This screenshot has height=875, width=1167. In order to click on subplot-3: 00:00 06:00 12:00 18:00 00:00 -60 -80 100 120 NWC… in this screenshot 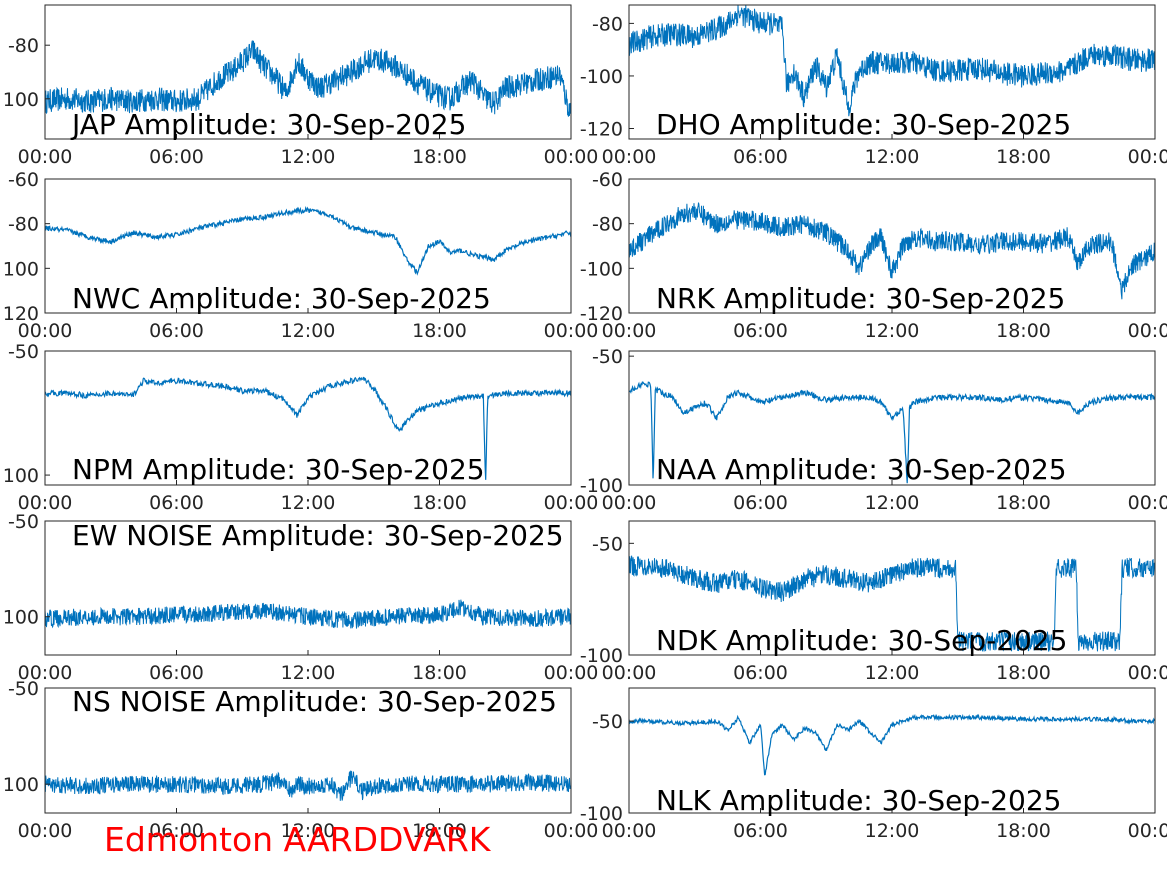, I will do `click(301, 255)`.